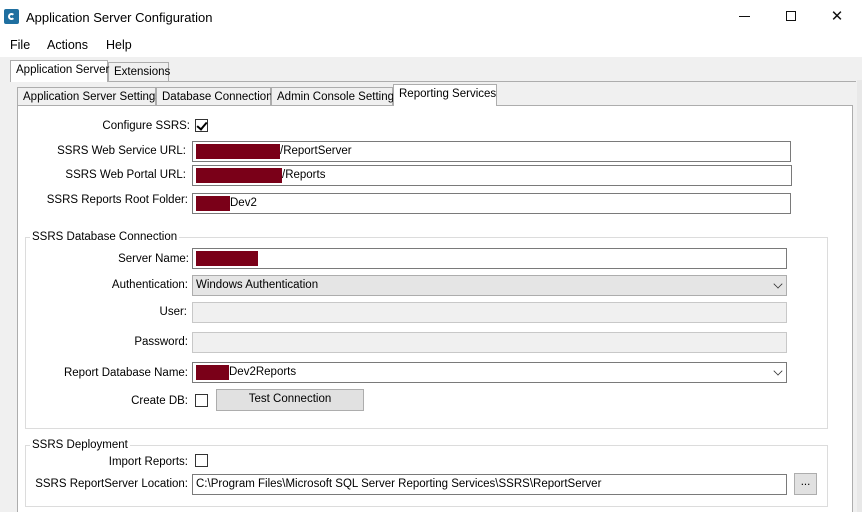  I want to click on minimize-icon, so click(744, 16).